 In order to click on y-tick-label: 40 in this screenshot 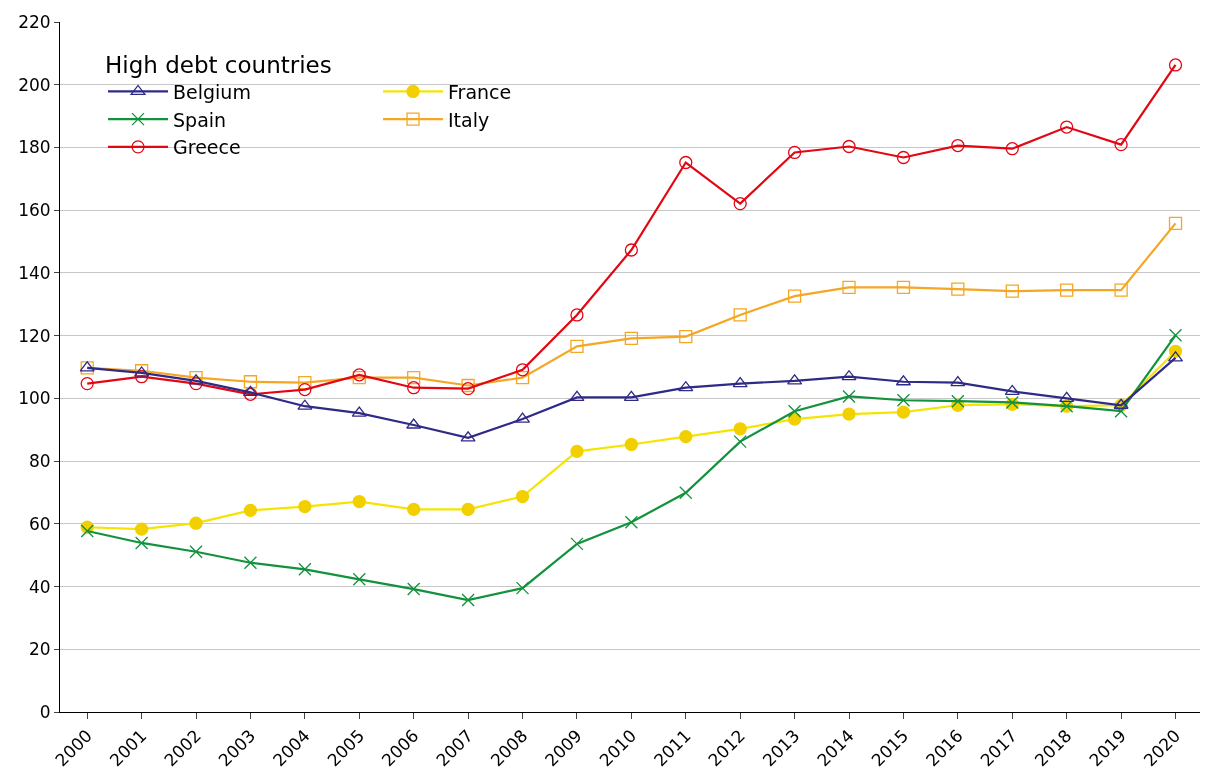, I will do `click(39, 586)`.